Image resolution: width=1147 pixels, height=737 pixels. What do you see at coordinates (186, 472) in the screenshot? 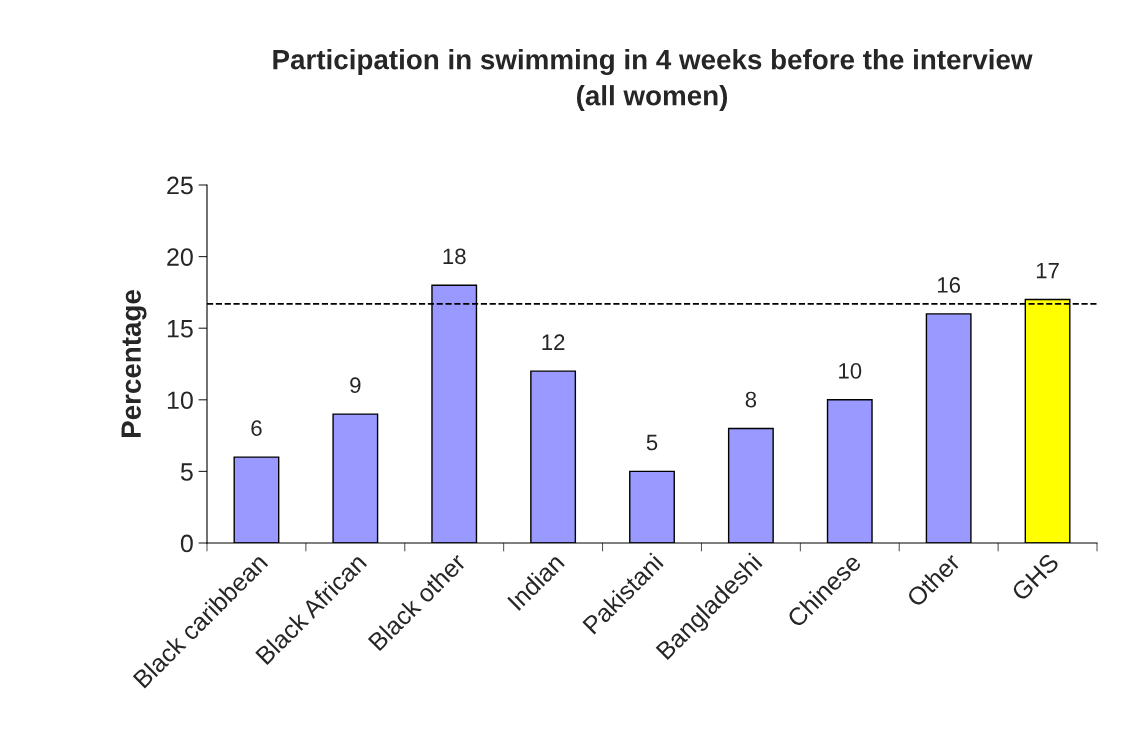
I see `y-tick-label: 5` at bounding box center [186, 472].